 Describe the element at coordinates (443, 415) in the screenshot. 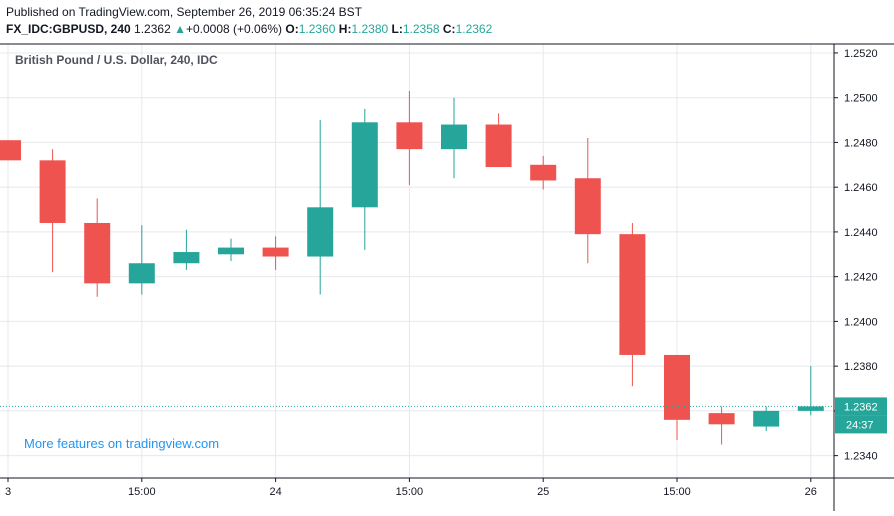

I see `last-price-tag: 1.2362 24:37` at that location.